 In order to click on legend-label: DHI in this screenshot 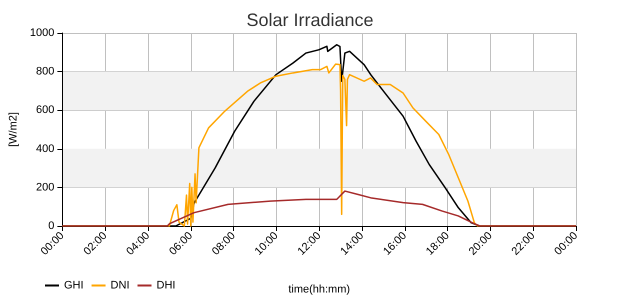, I will do `click(166, 286)`.